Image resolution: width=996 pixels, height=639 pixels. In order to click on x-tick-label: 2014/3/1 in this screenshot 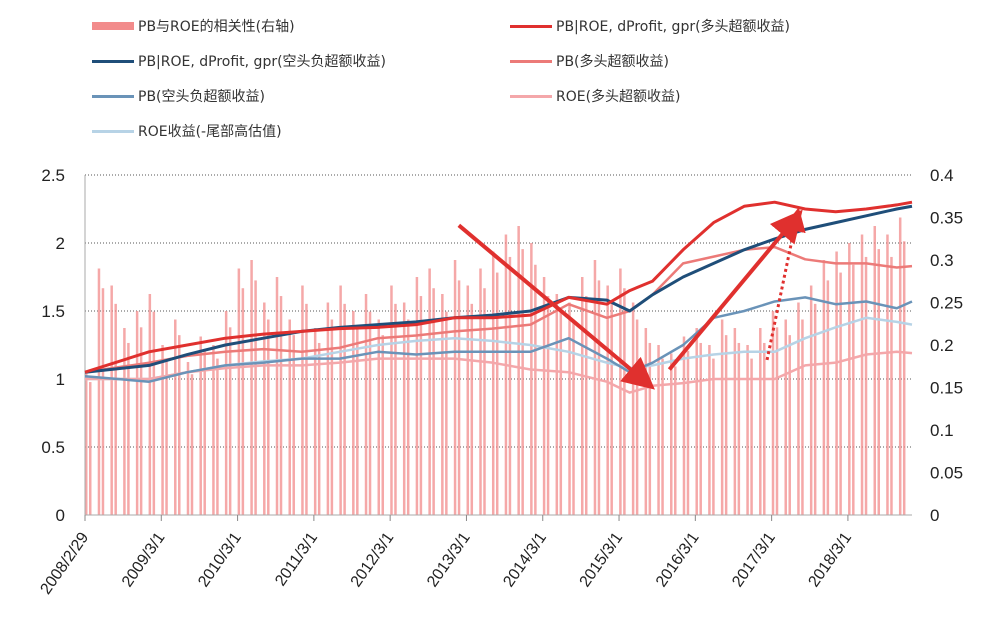, I will do `click(525, 559)`.